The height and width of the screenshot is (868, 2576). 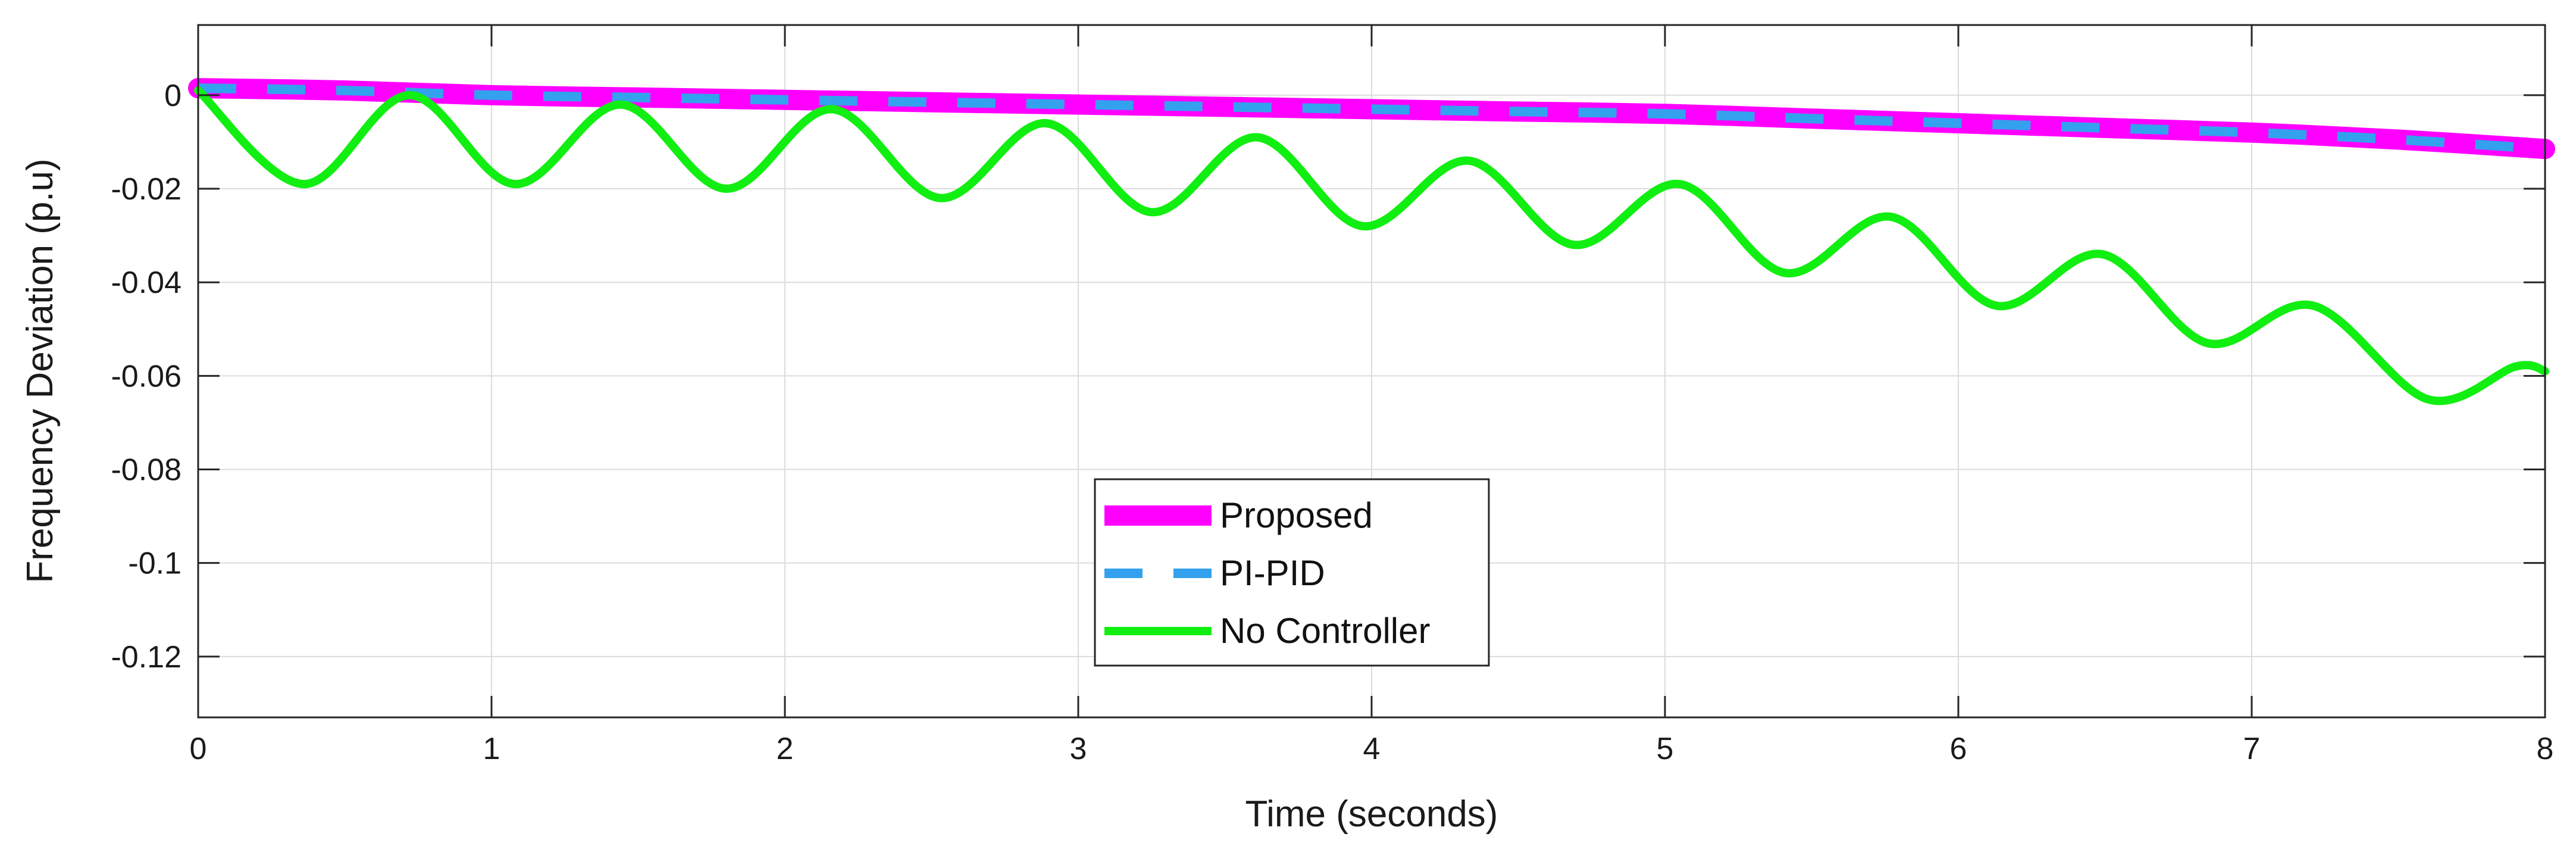 What do you see at coordinates (146, 657) in the screenshot?
I see `y-tick-label: -0.12` at bounding box center [146, 657].